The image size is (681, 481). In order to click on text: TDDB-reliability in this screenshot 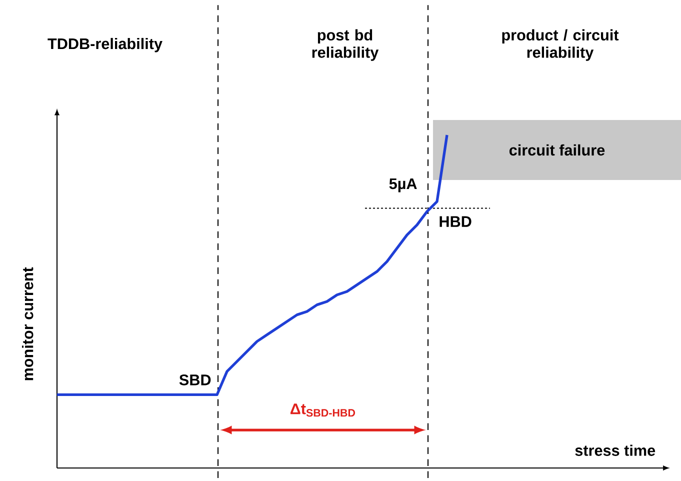, I will do `click(105, 45)`.